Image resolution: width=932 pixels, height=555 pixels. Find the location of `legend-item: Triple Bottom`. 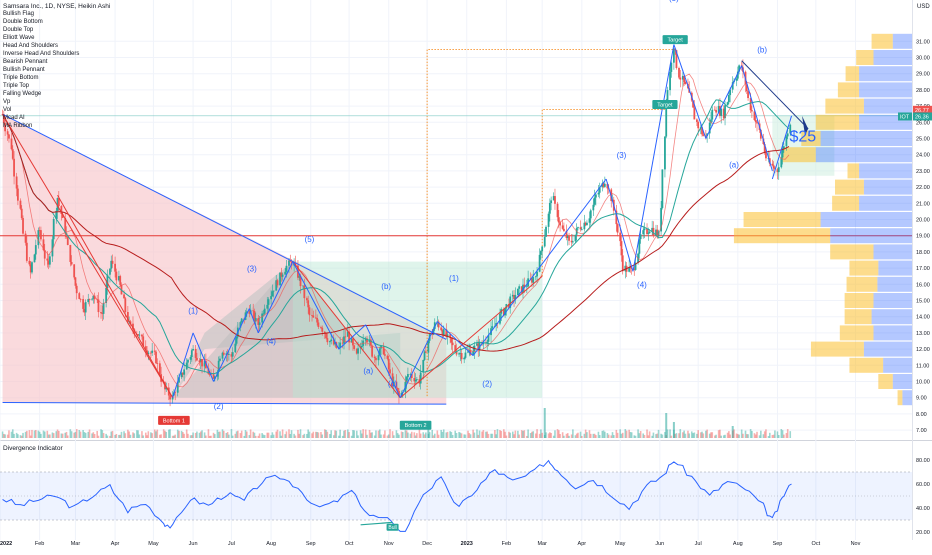

legend-item: Triple Bottom is located at coordinates (21, 78).